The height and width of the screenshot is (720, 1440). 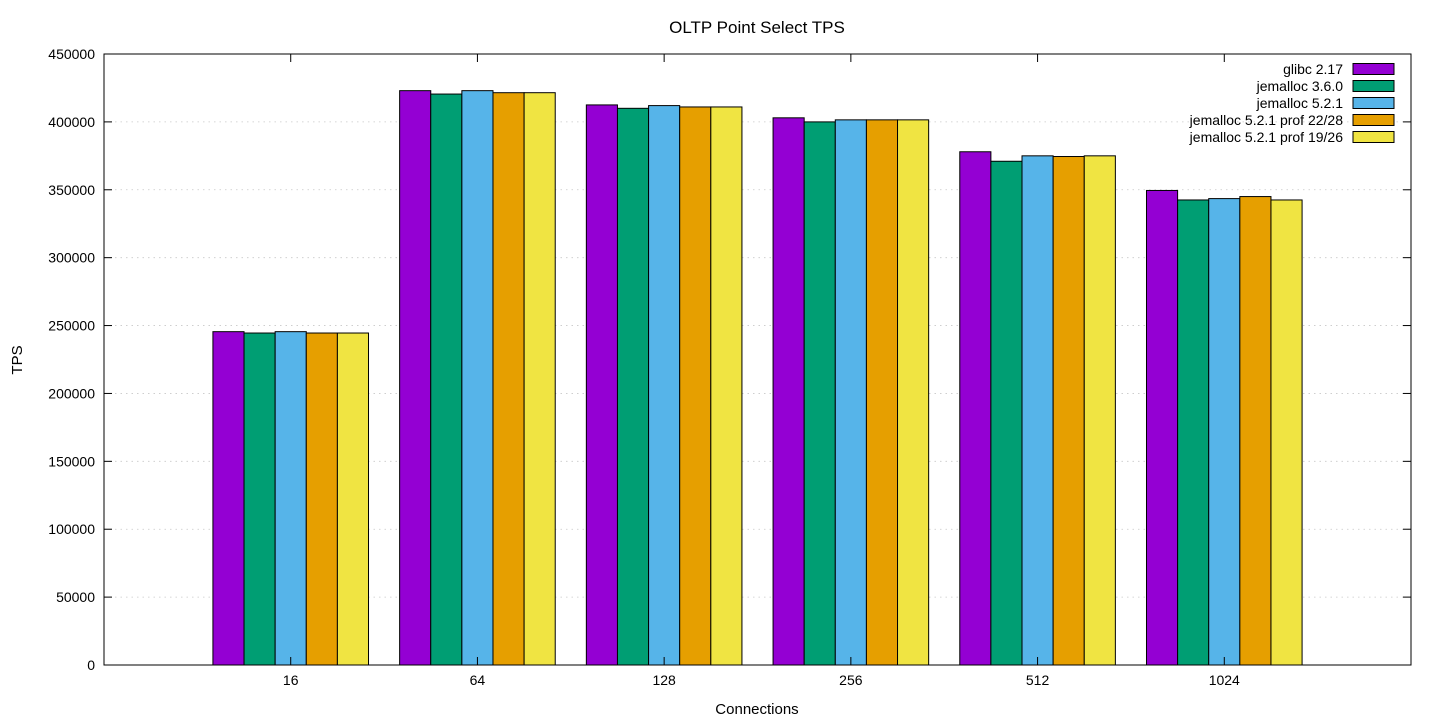 What do you see at coordinates (1266, 137) in the screenshot?
I see `legend-label: jemalloc 5.2.1 prof 19/26` at bounding box center [1266, 137].